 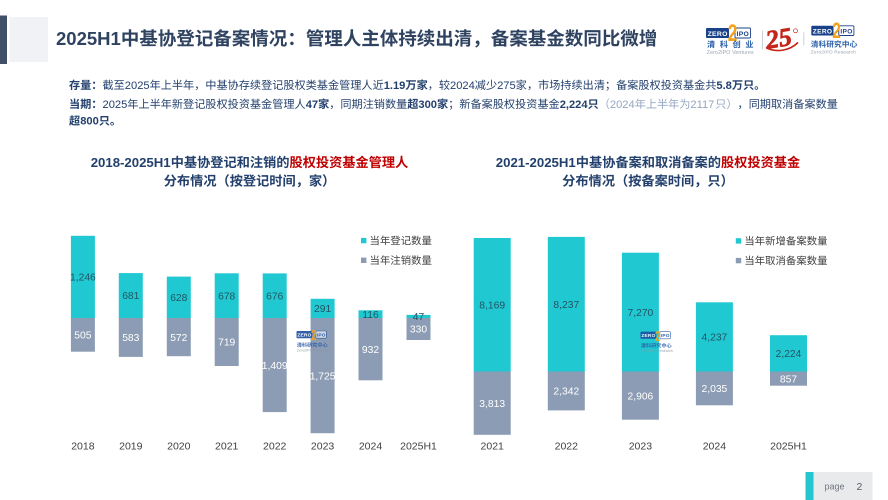 What do you see at coordinates (226, 296) in the screenshot?
I see `svg-text: 678` at bounding box center [226, 296].